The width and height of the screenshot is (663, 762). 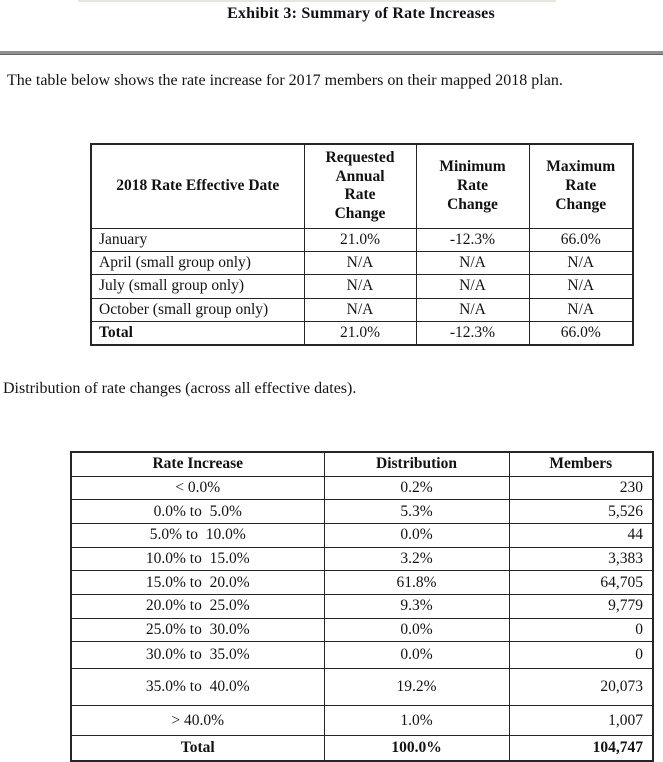 What do you see at coordinates (581, 488) in the screenshot?
I see `members-cell: 230` at bounding box center [581, 488].